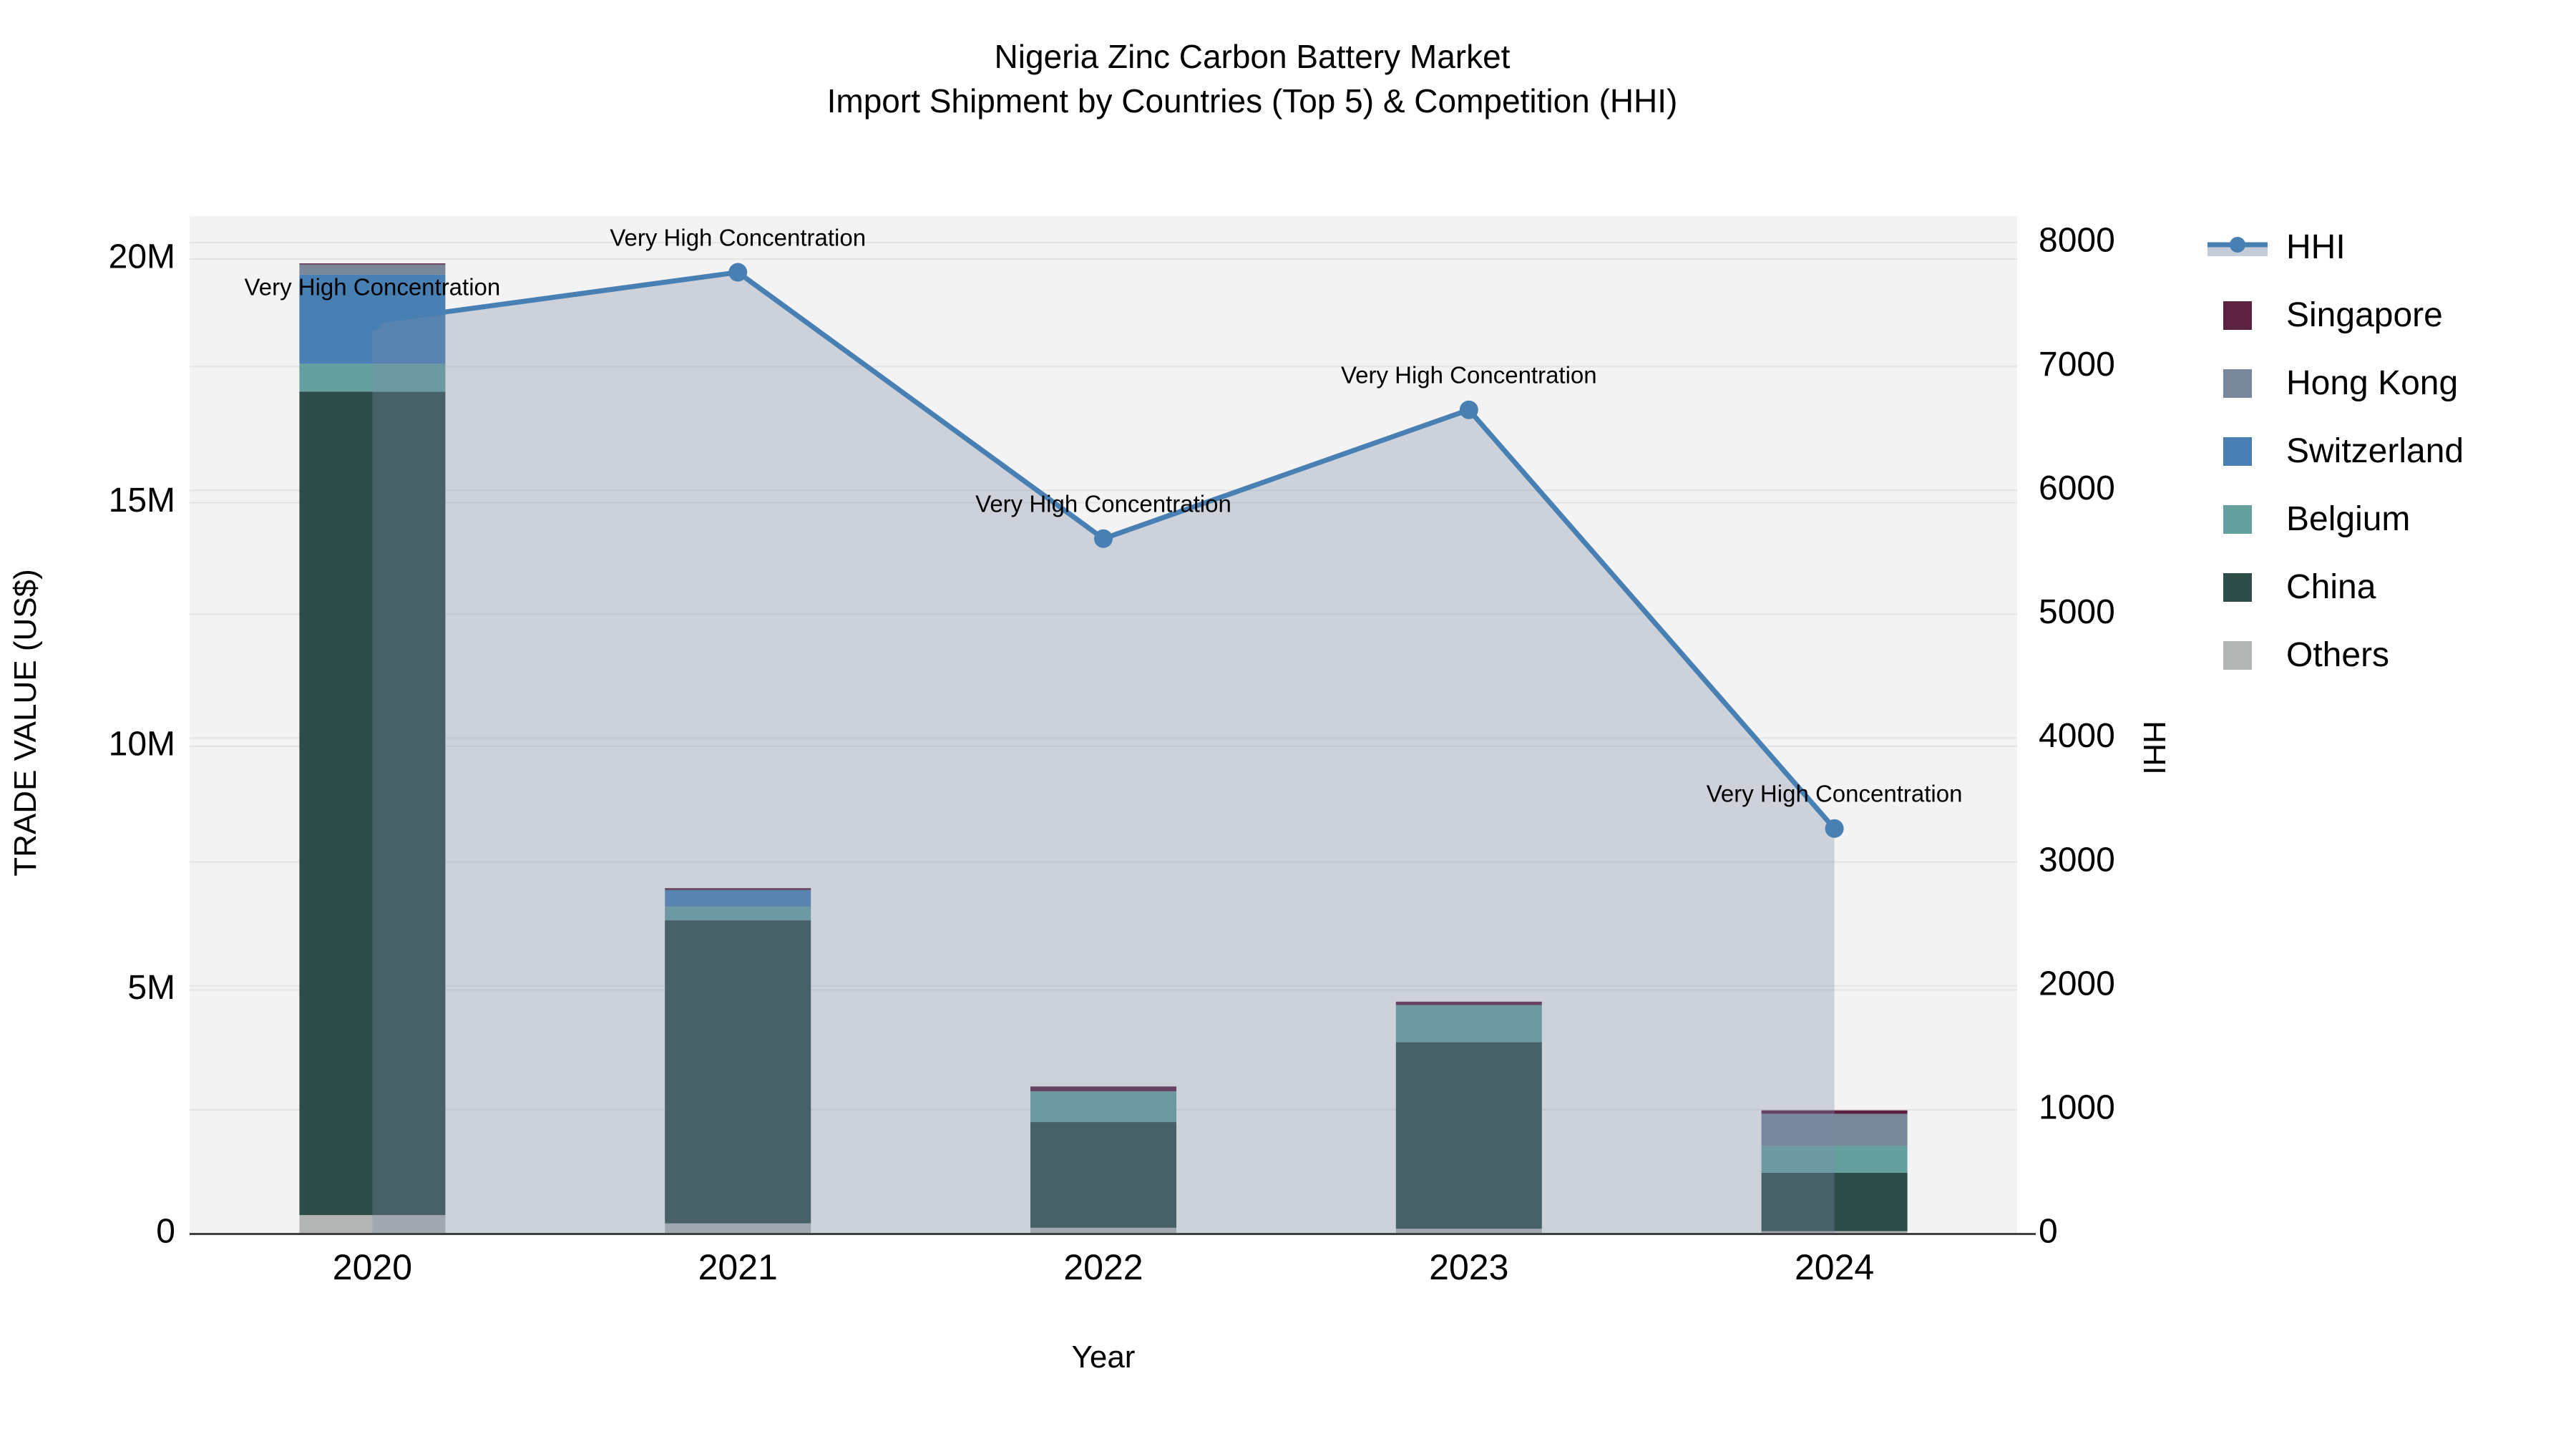  Describe the element at coordinates (1468, 409) in the screenshot. I see `hhi-marker-2023` at that location.